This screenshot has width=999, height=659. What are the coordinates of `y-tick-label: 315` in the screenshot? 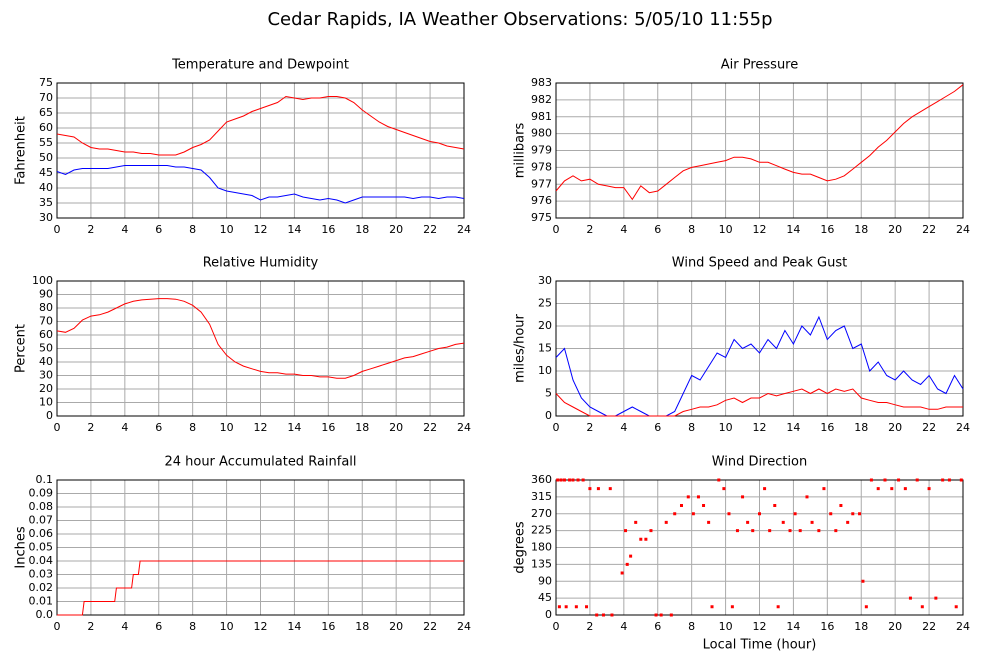 It's located at (541, 496).